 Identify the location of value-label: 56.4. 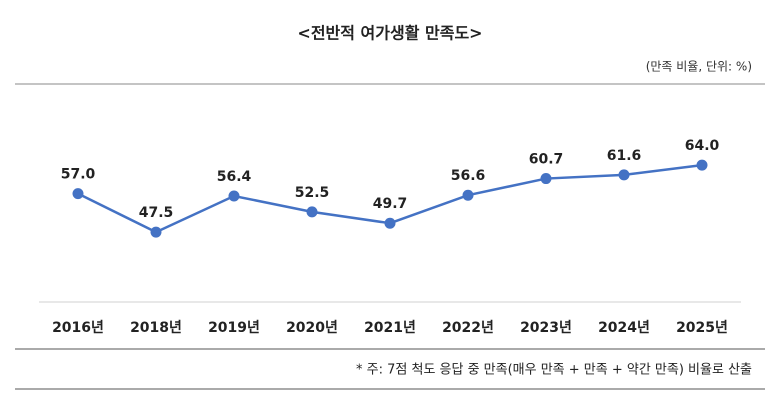
(234, 177).